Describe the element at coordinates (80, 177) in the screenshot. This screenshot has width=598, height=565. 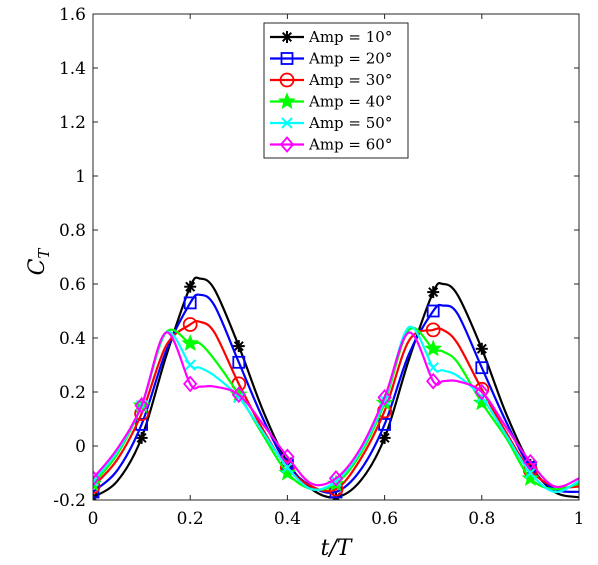
I see `y-tick-label-7: 1` at that location.